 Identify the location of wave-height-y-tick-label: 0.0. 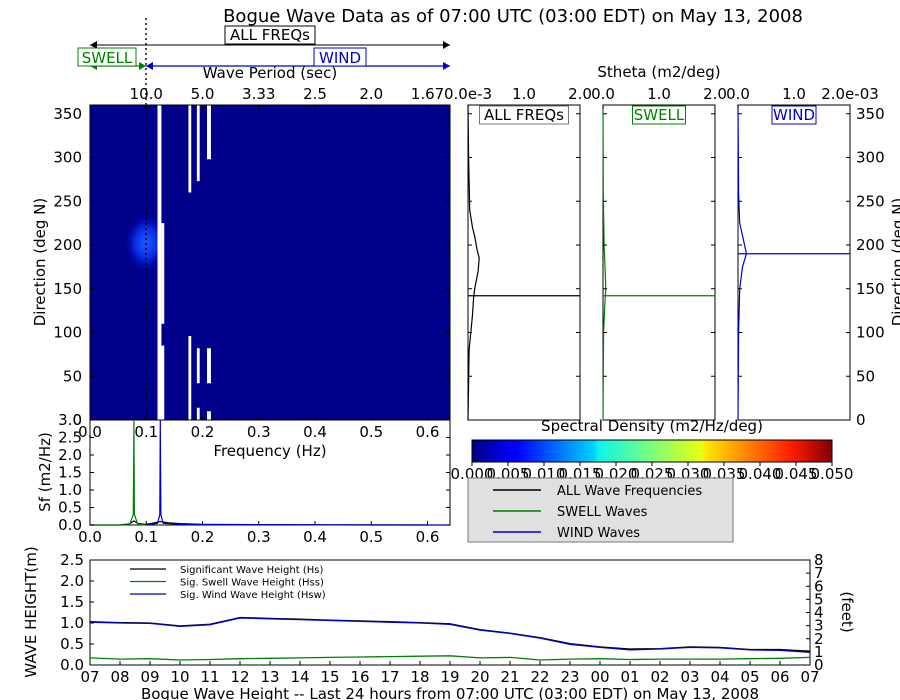
(72, 665).